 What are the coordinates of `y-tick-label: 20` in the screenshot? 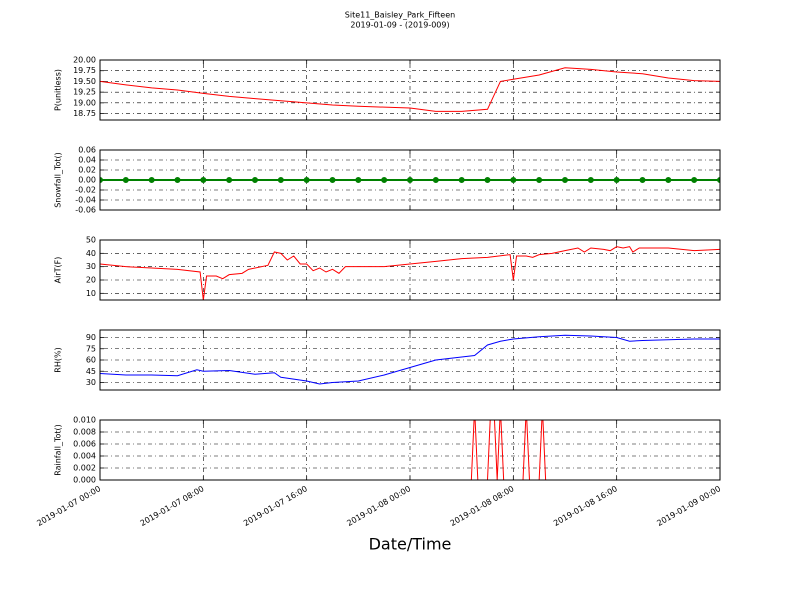 It's located at (91, 280).